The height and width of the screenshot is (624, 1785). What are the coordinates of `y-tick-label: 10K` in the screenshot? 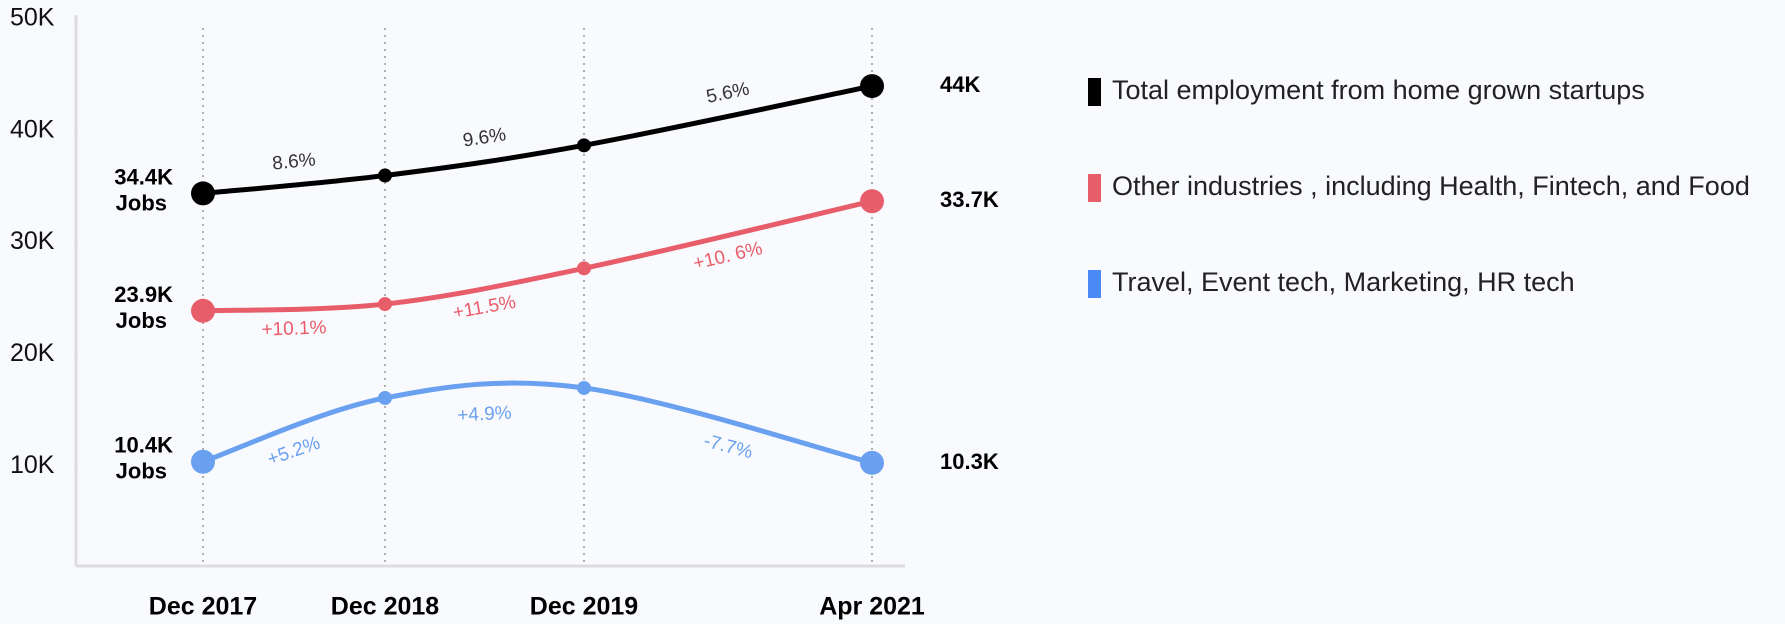 It's located at (32, 465).